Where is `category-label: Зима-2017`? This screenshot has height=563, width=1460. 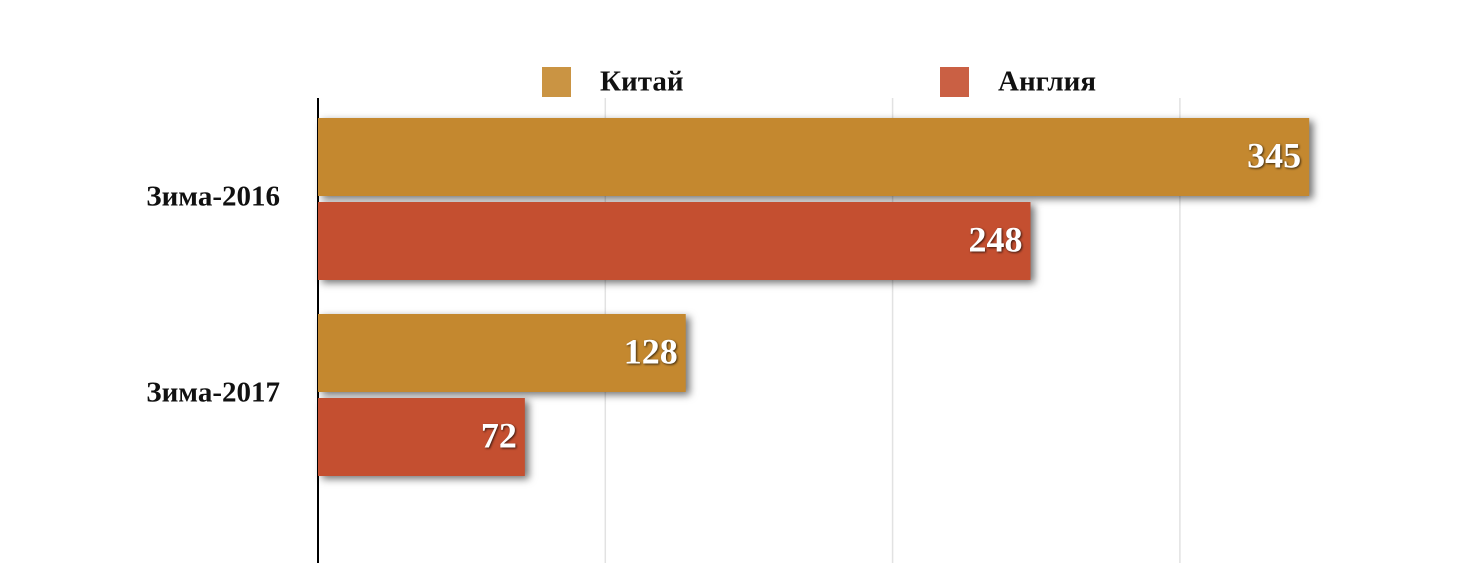
category-label: Зима-2017 is located at coordinates (213, 393).